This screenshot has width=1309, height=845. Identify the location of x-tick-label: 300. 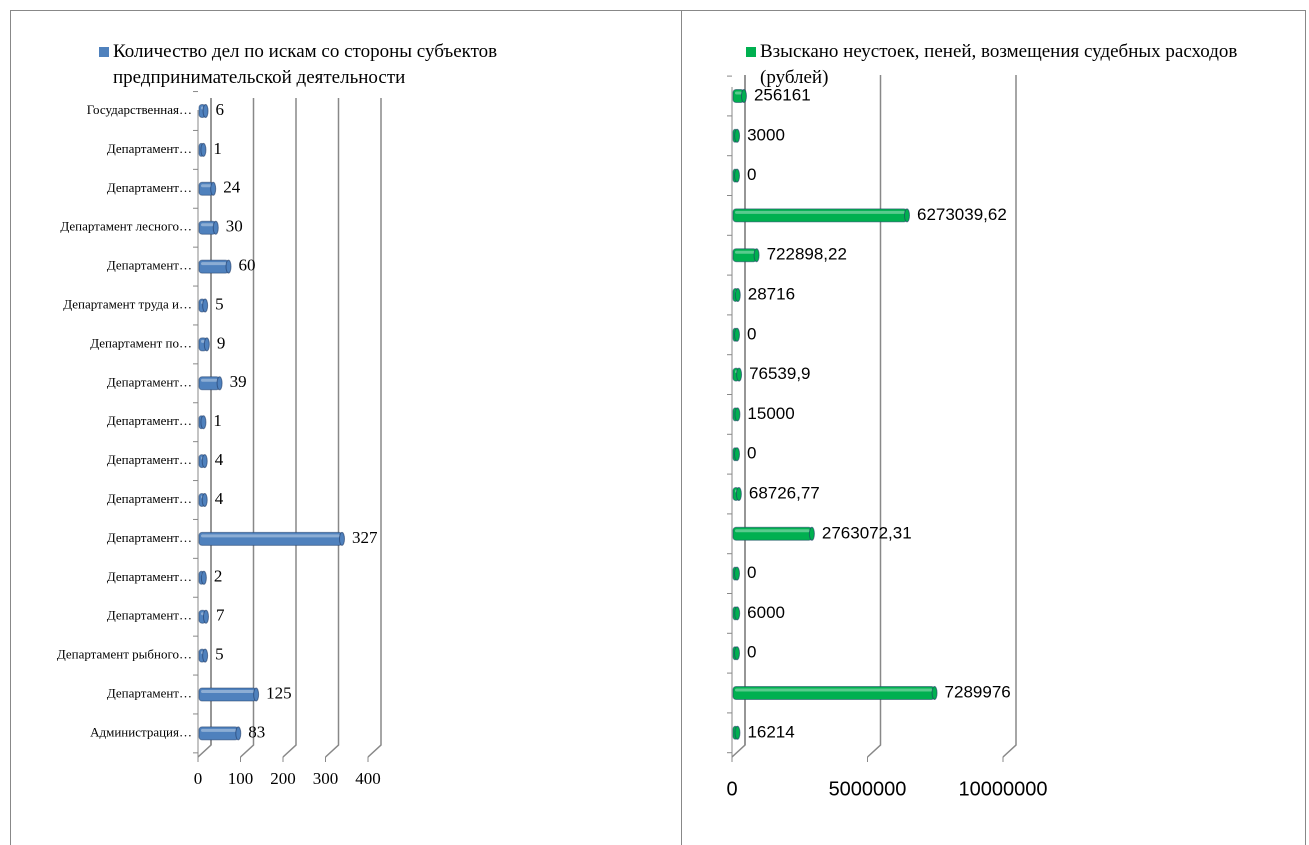
(326, 778).